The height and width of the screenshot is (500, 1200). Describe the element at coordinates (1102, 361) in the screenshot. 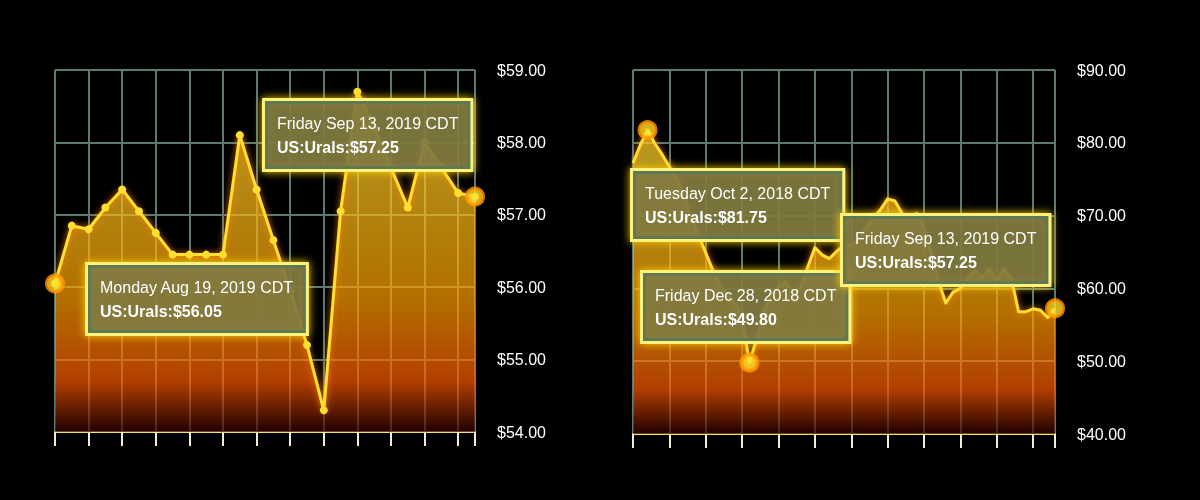

I see `y-tick-label: $50.00` at that location.